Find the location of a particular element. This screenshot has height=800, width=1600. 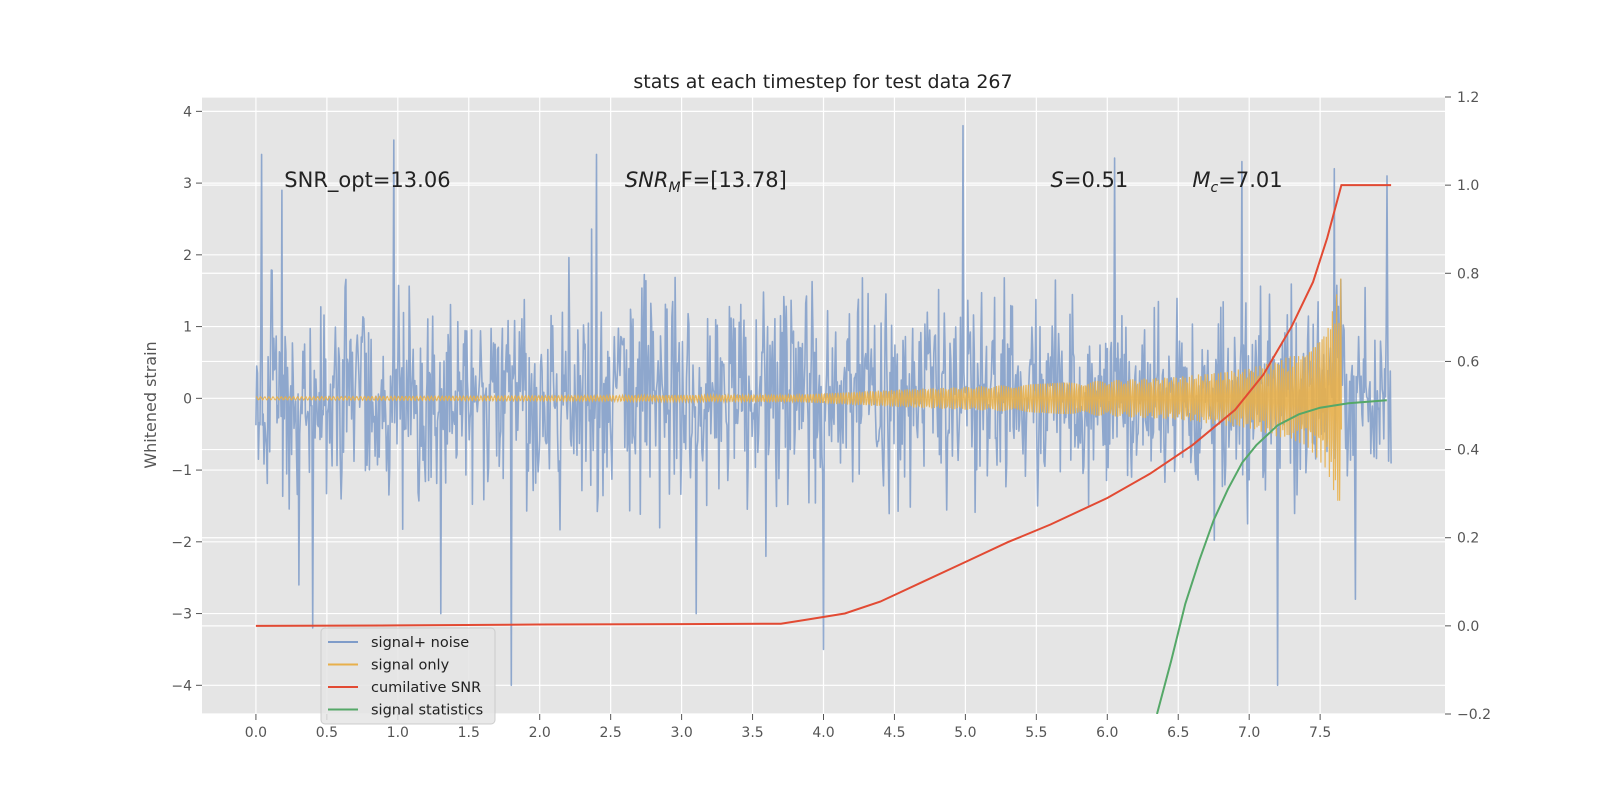

x-tick-label: 7.5 is located at coordinates (1320, 733).